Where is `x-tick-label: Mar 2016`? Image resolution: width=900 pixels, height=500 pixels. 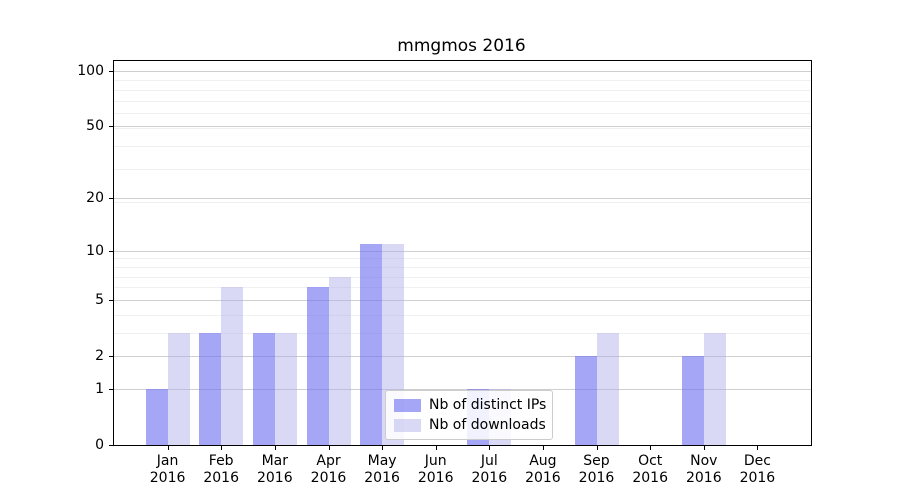 x-tick-label: Mar 2016 is located at coordinates (274, 469).